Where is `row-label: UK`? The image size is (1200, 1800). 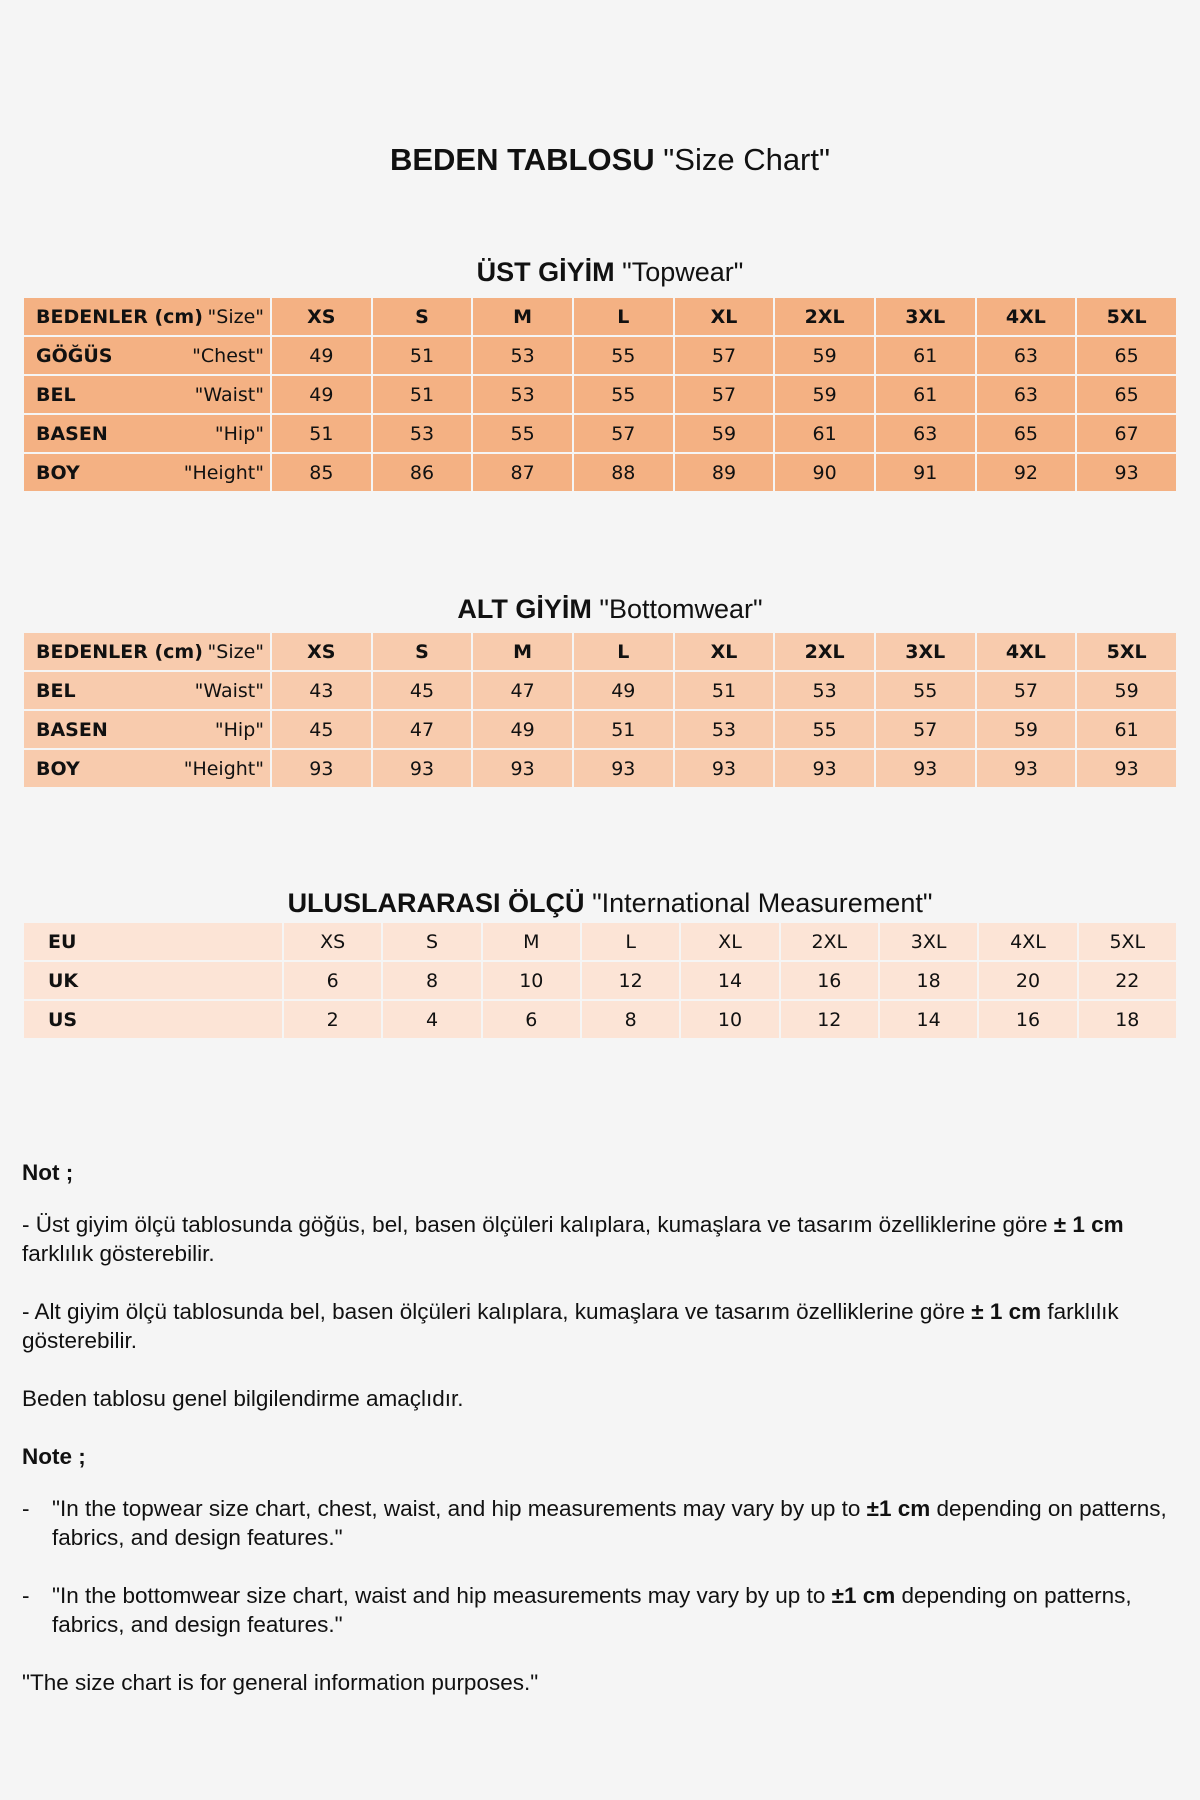
row-label: UK is located at coordinates (153, 980).